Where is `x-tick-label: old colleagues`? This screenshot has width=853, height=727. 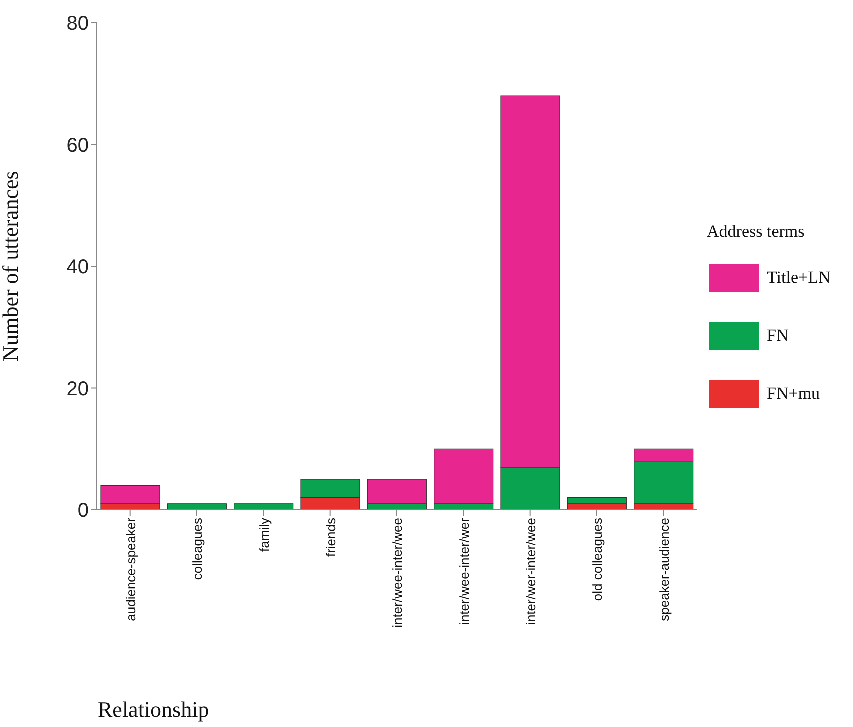 x-tick-label: old colleagues is located at coordinates (598, 560).